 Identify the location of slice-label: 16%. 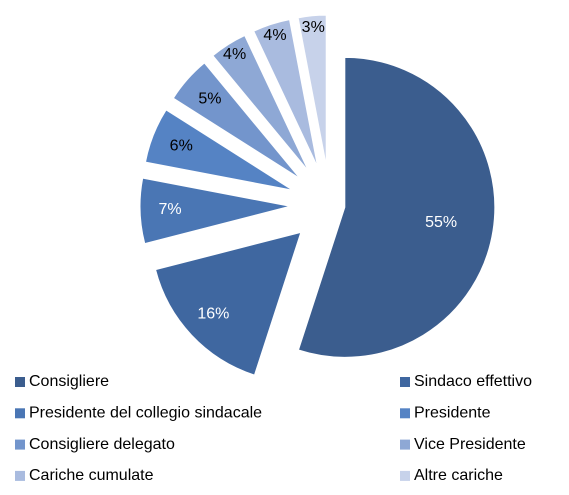
(213, 314).